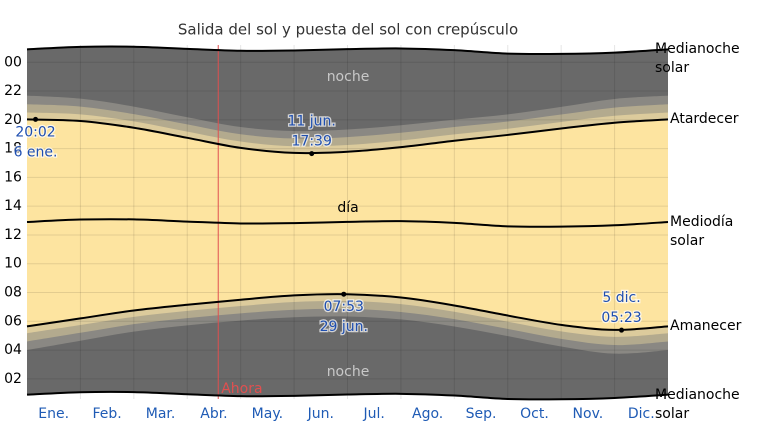  What do you see at coordinates (320, 414) in the screenshot?
I see `x-tick-label: Jun.` at bounding box center [320, 414].